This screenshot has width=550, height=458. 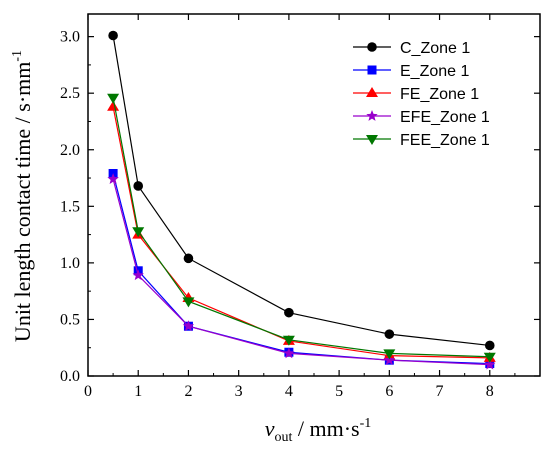 What do you see at coordinates (70, 37) in the screenshot?
I see `y-tick-label: 3.0` at bounding box center [70, 37].